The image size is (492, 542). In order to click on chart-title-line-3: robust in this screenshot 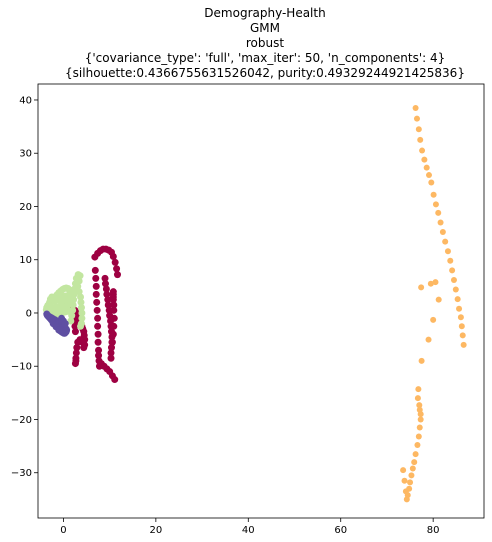, I will do `click(265, 43)`.